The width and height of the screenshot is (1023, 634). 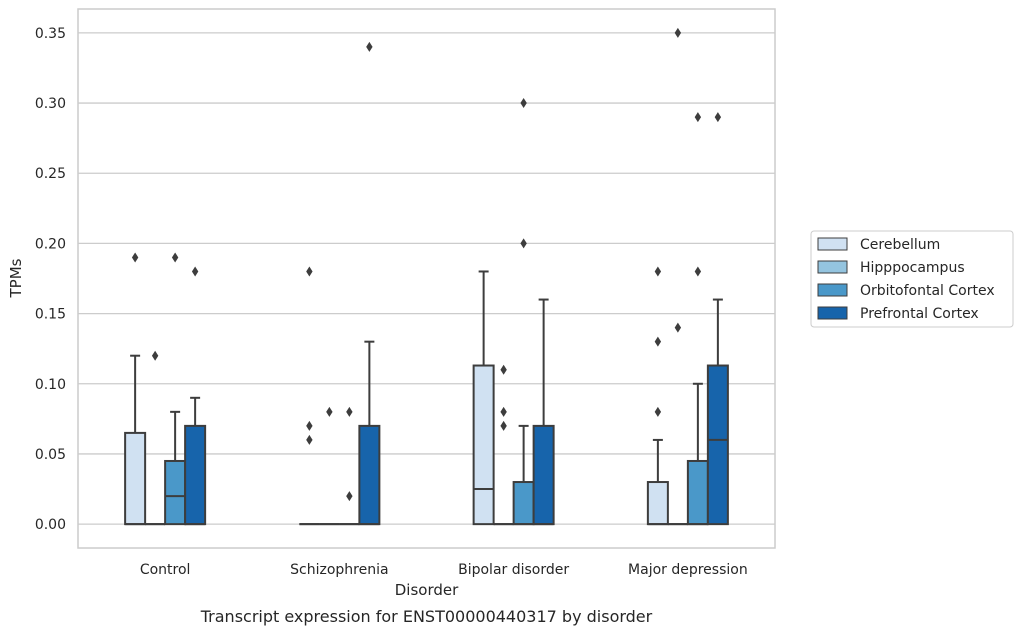 What do you see at coordinates (50, 525) in the screenshot?
I see `y-tick-label: 0.00` at bounding box center [50, 525].